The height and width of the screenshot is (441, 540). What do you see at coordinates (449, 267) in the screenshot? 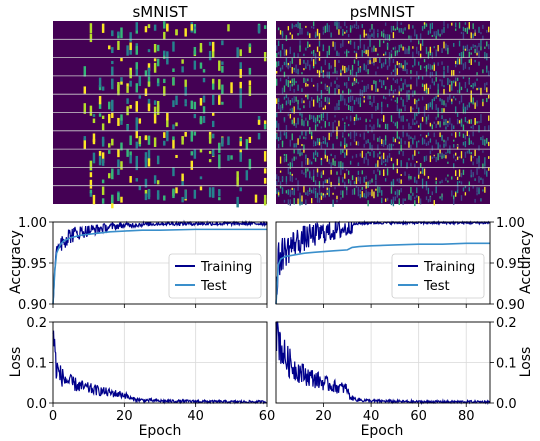
I see `legend-label-training: Training` at bounding box center [449, 267].